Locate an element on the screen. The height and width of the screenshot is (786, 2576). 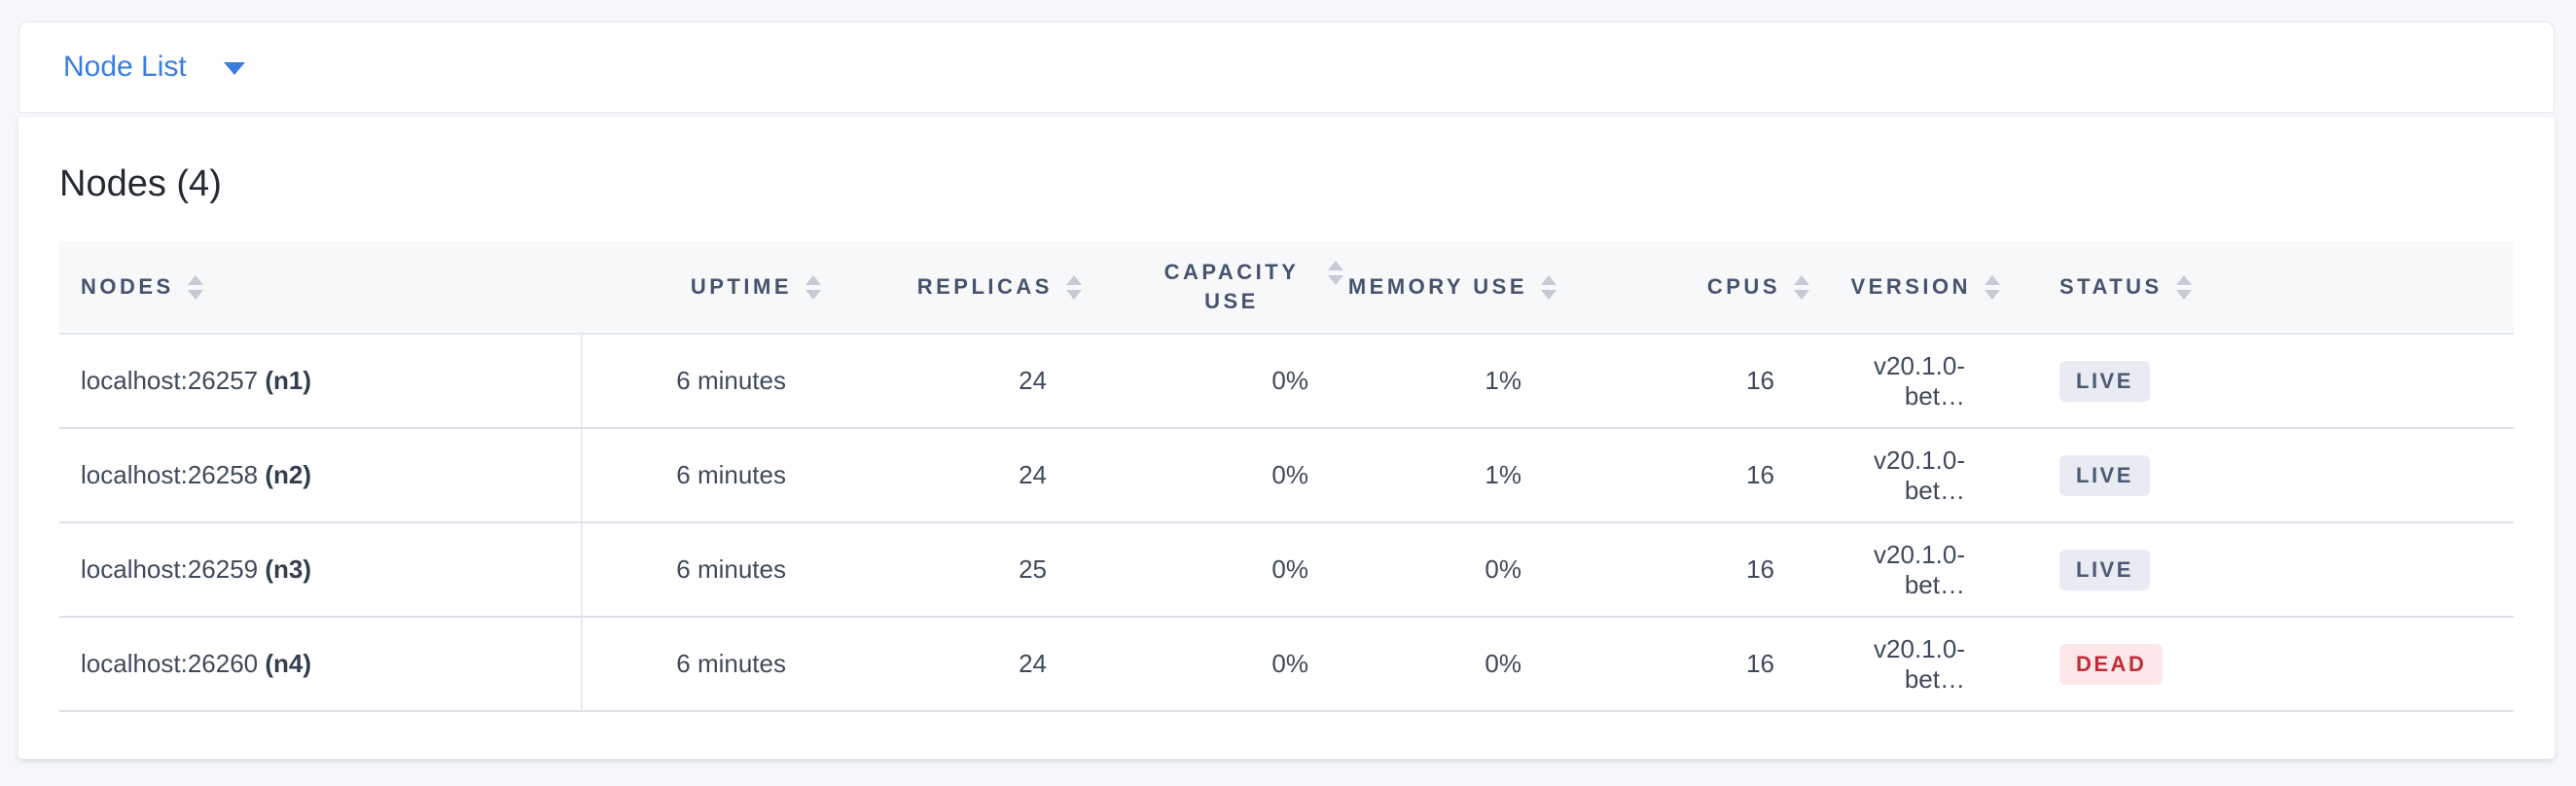
column-header-label: CPUS is located at coordinates (1743, 286).